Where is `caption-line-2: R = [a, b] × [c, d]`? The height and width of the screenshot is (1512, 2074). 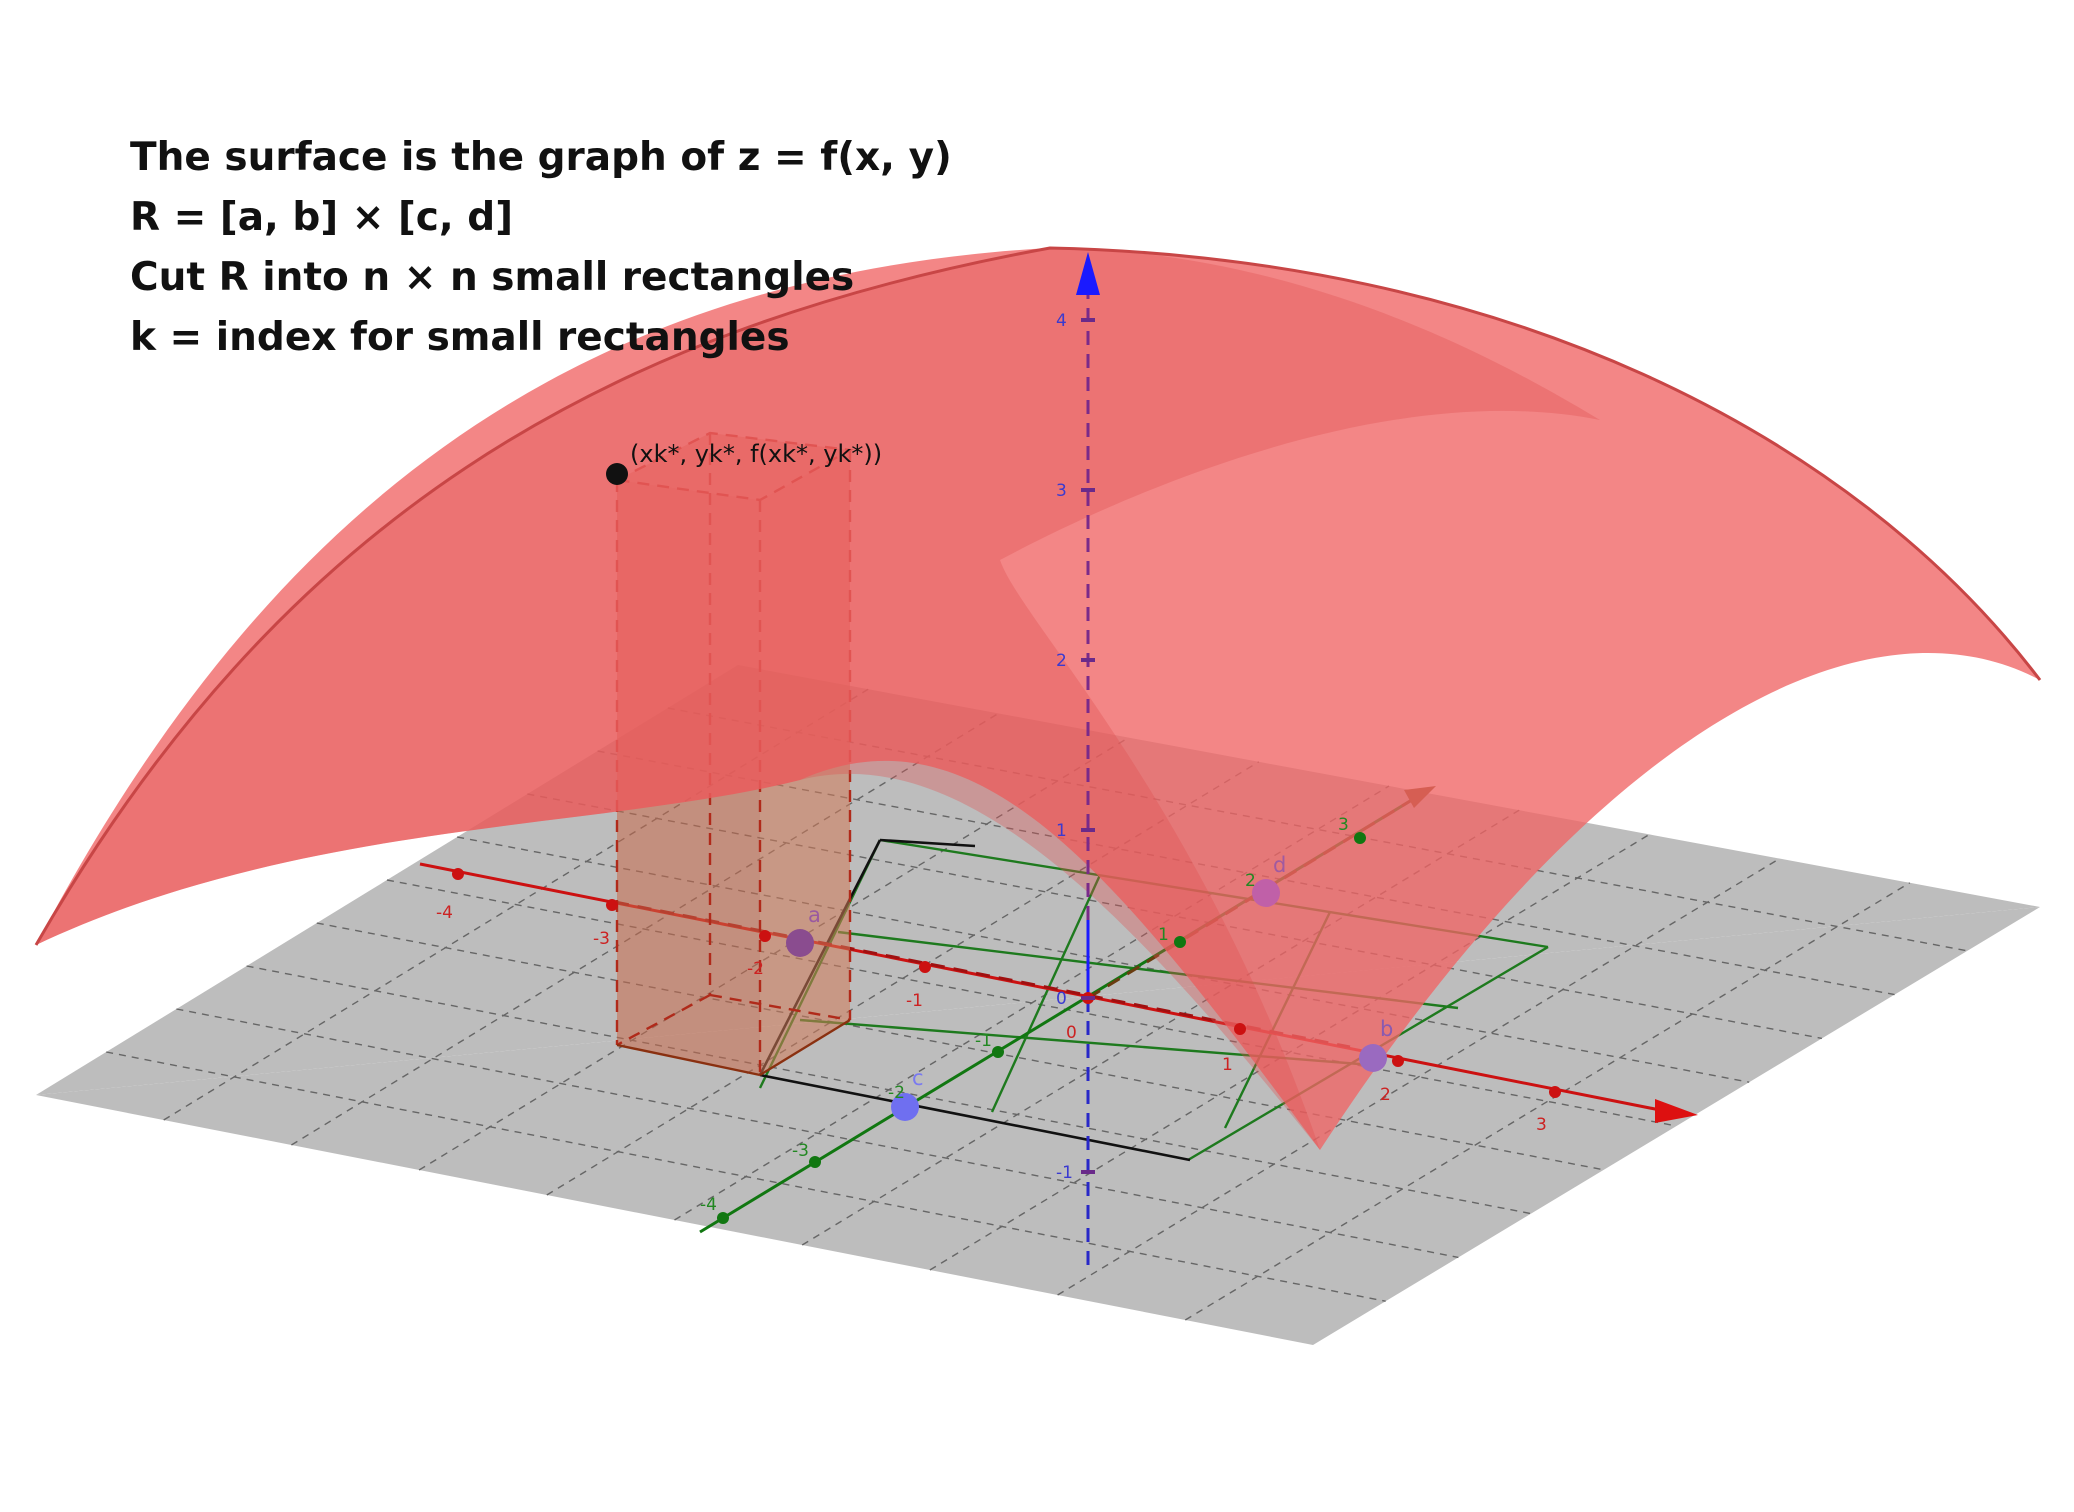
caption-line-2: R = [a, b] × [c, d] is located at coordinates (322, 217).